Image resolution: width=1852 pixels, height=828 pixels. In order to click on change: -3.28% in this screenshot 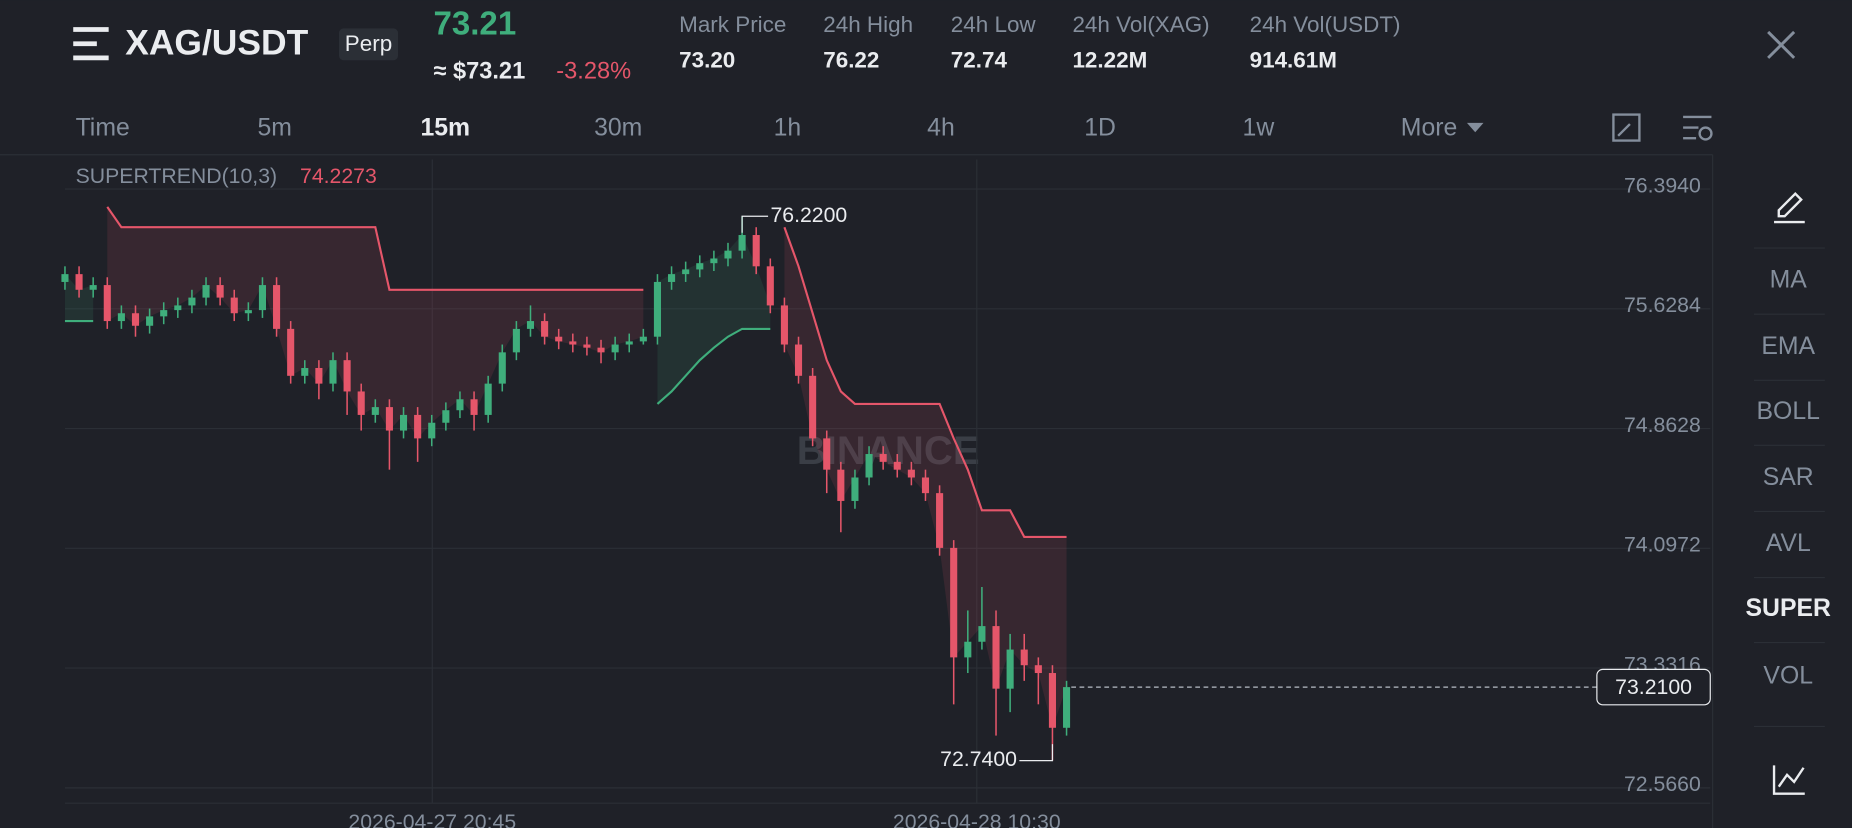, I will do `click(593, 71)`.